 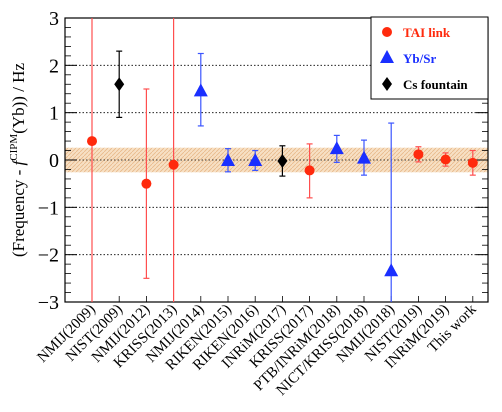 I want to click on y-tick-label: 0, so click(x=54, y=161).